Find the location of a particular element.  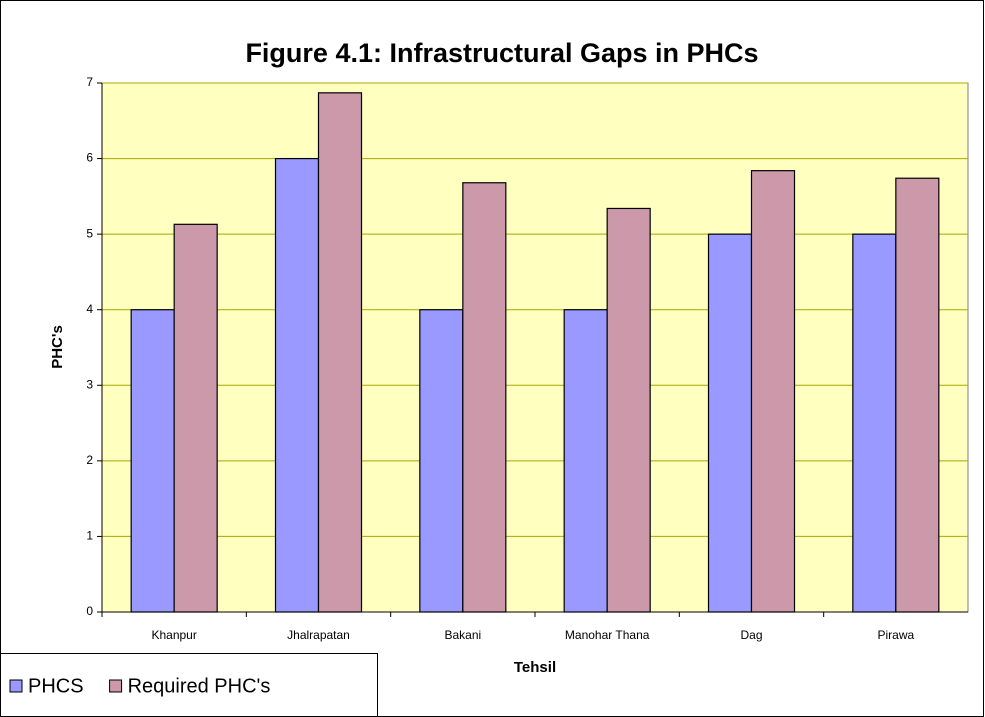

x-tick-label: Bakani is located at coordinates (462, 635).